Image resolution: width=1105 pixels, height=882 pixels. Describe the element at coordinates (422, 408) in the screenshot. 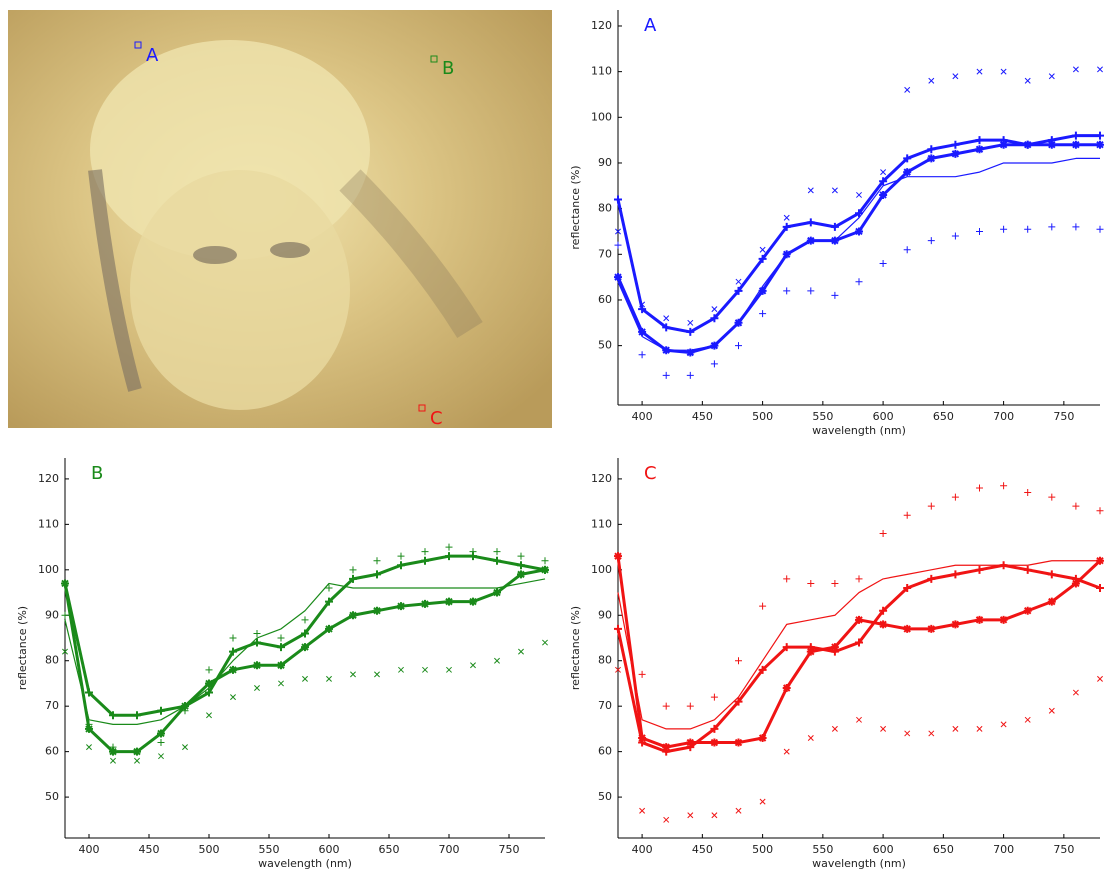

I see `region-marker` at that location.